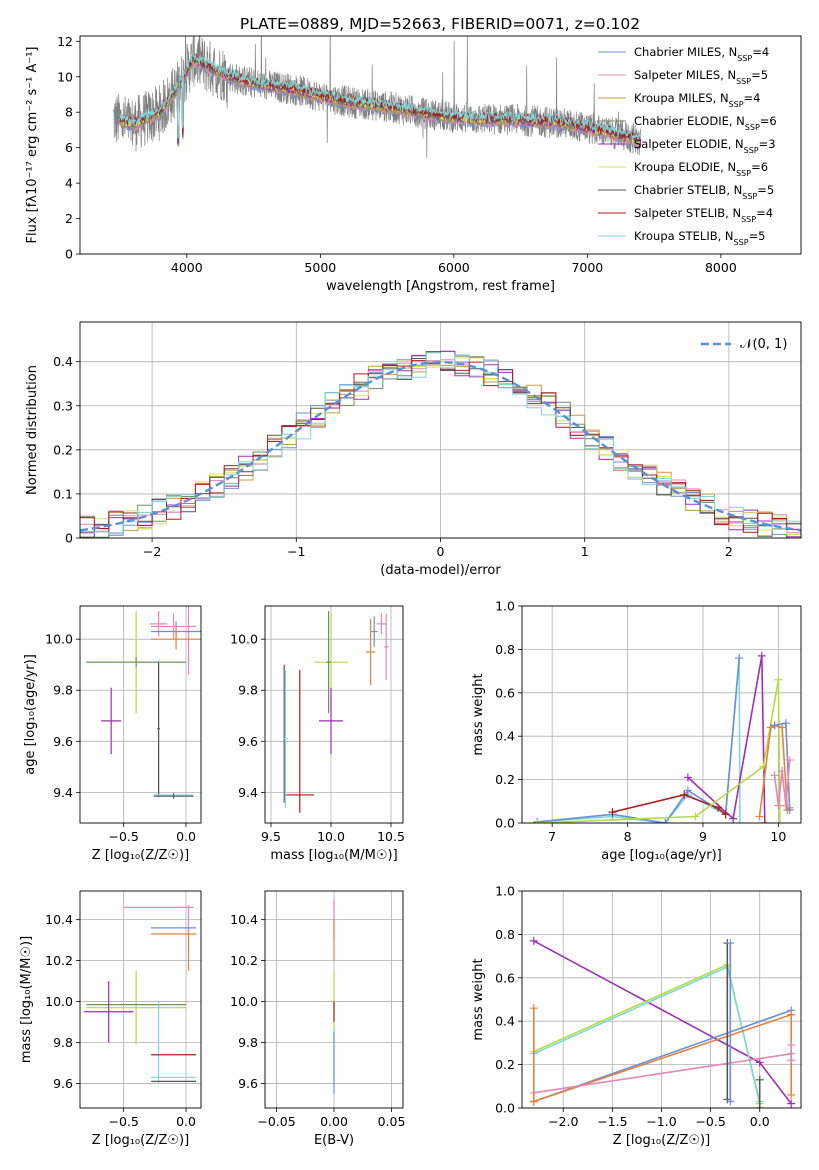 This screenshot has width=819, height=1170. I want to click on grid-age-vs-z, so click(140, 714).